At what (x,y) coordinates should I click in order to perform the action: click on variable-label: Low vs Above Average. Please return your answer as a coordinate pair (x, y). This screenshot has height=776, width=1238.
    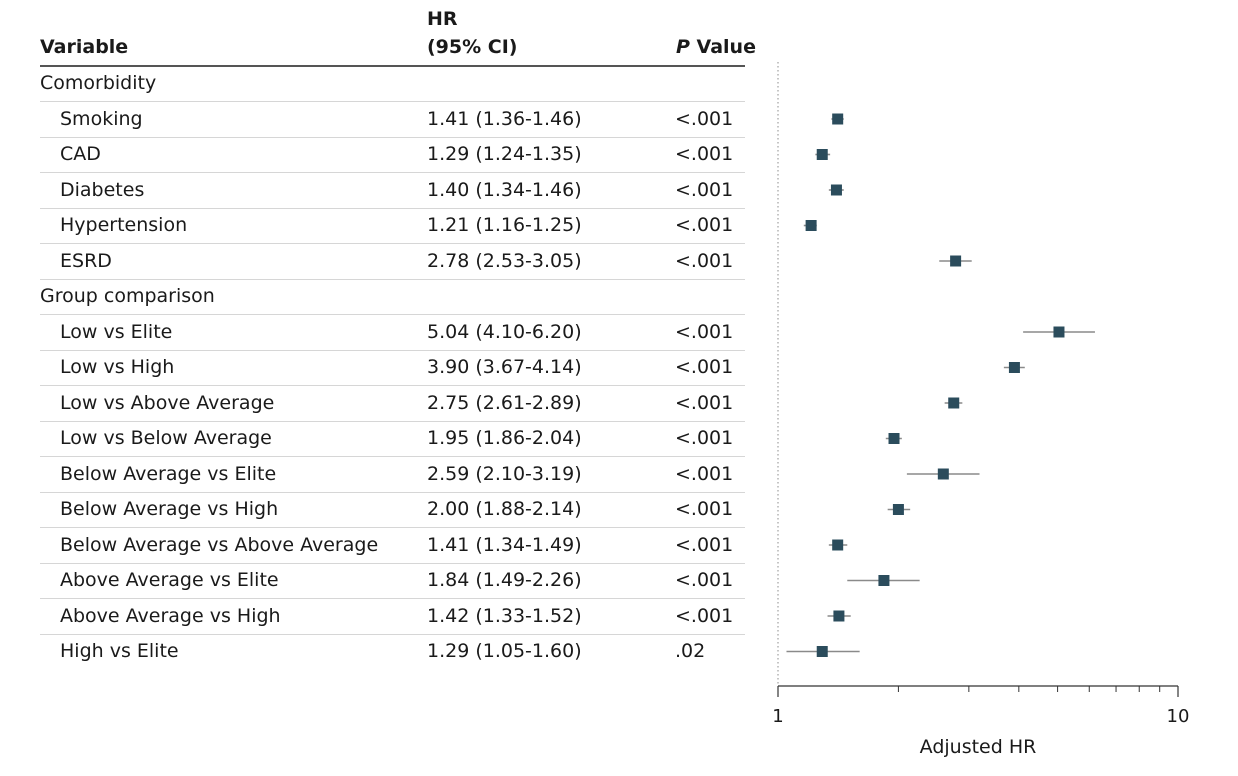
    Looking at the image, I should click on (167, 402).